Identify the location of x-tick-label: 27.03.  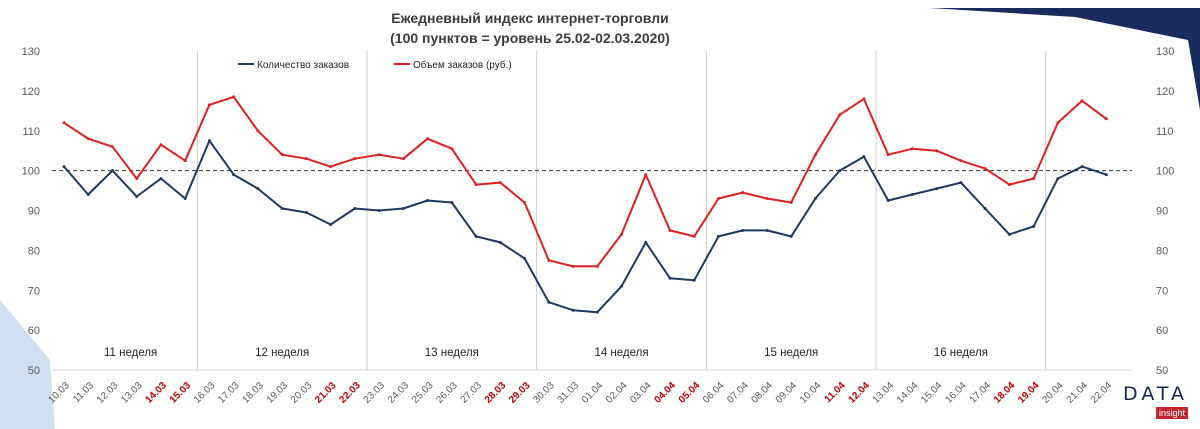
(472, 393).